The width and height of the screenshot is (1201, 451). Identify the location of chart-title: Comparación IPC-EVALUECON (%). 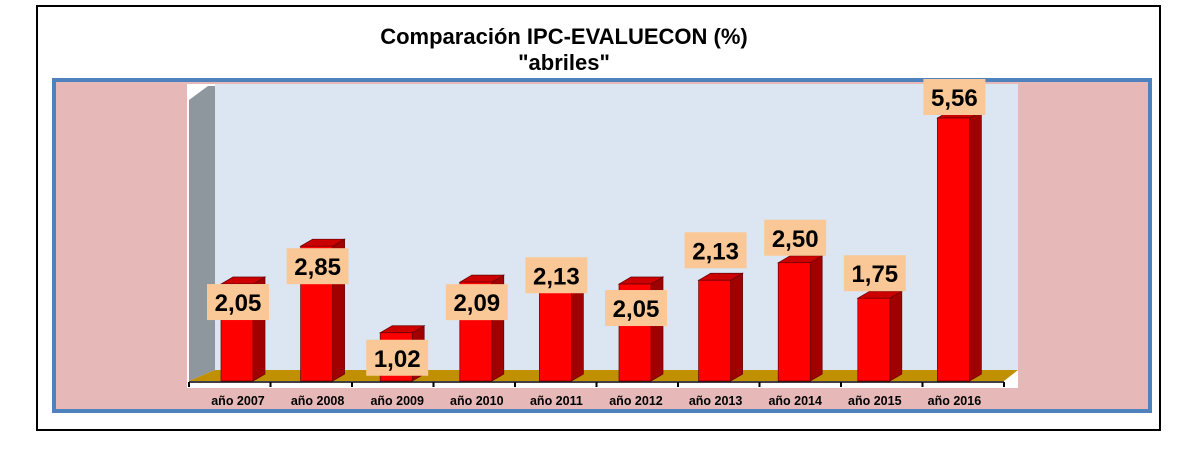
(564, 36).